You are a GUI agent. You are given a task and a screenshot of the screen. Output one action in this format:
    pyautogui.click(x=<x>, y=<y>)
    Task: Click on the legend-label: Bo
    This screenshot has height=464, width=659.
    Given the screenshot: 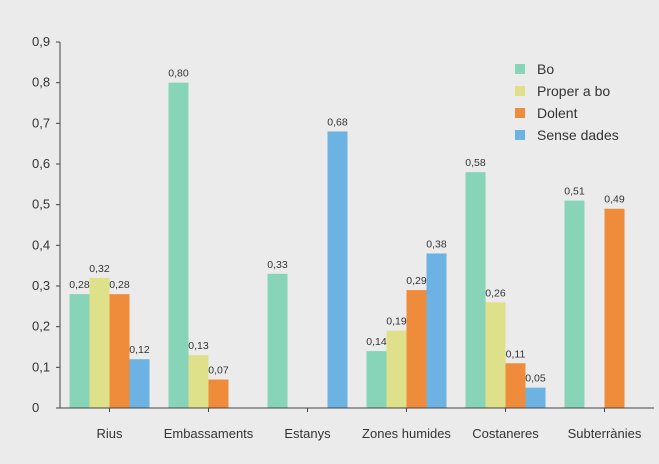 What is the action you would take?
    pyautogui.click(x=545, y=69)
    